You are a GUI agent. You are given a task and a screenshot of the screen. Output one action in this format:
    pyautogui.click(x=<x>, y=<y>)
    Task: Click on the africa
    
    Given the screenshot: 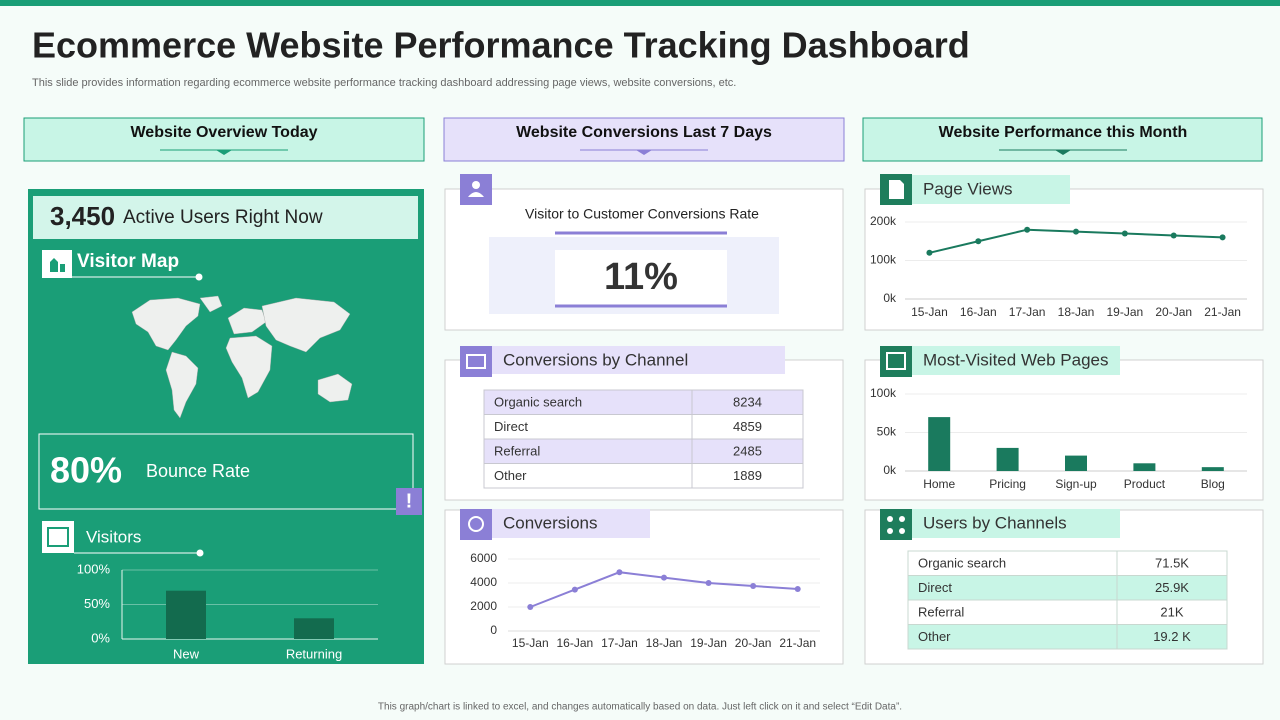 What is the action you would take?
    pyautogui.click(x=249, y=367)
    